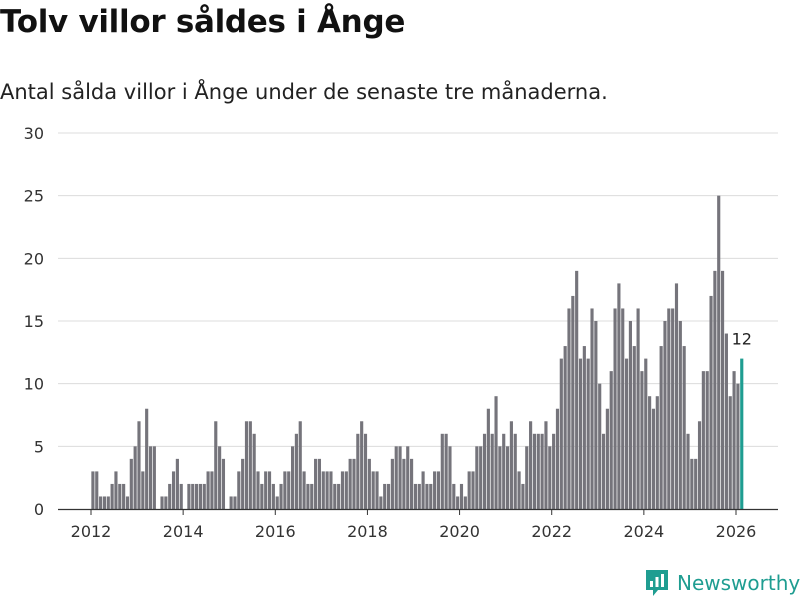  What do you see at coordinates (742, 433) in the screenshot?
I see `highlight-bar` at bounding box center [742, 433].